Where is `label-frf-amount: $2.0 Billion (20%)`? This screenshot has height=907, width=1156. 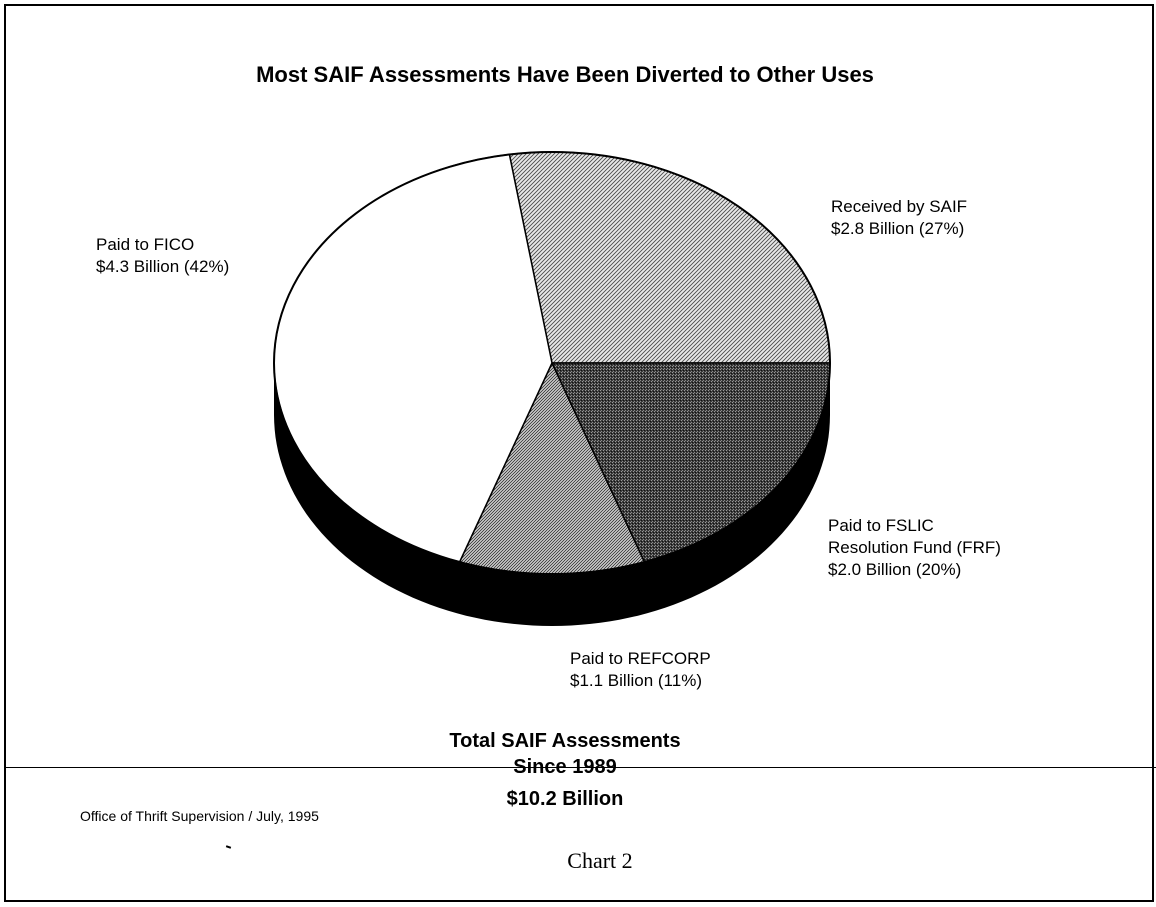 label-frf-amount: $2.0 Billion (20%) is located at coordinates (895, 569).